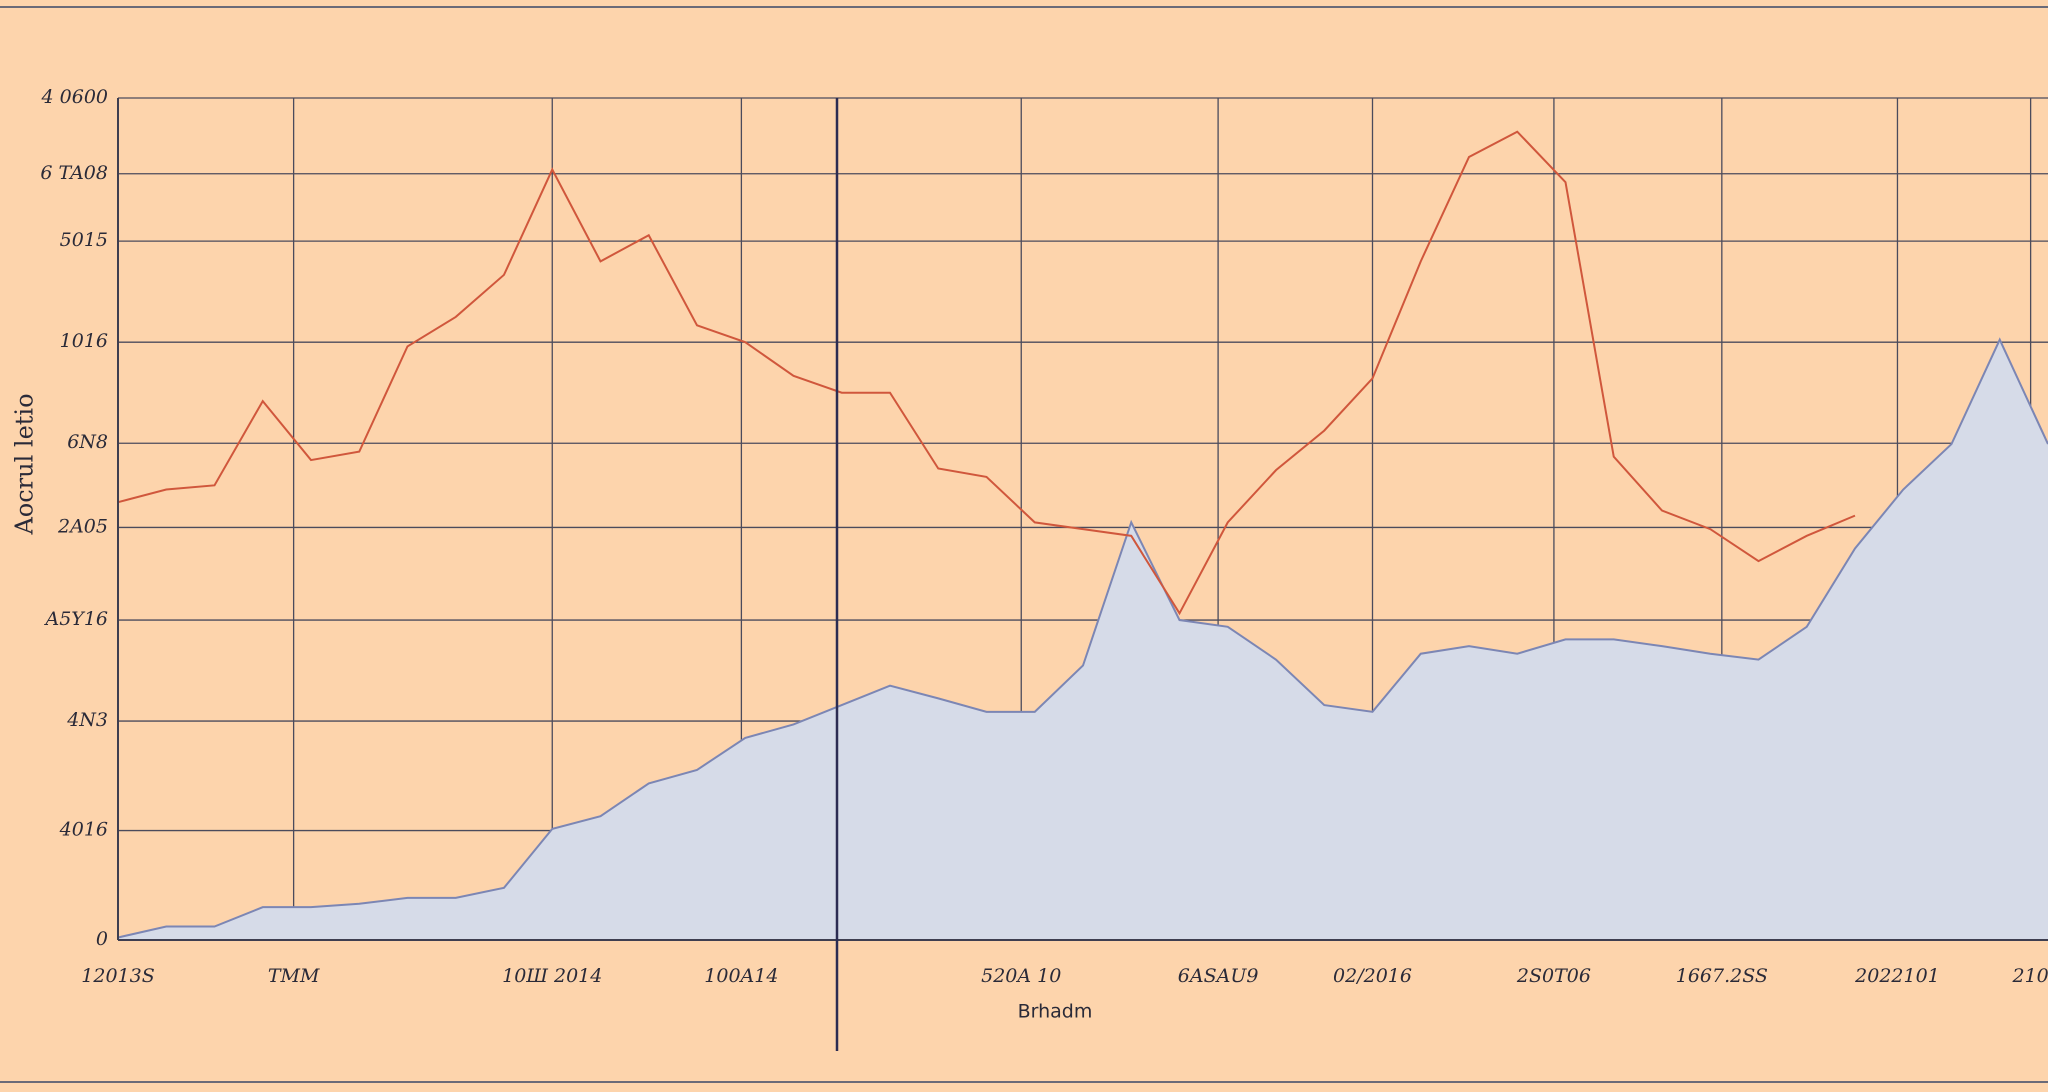  I want to click on x-tick-label: 6ASAU9, so click(1218, 976).